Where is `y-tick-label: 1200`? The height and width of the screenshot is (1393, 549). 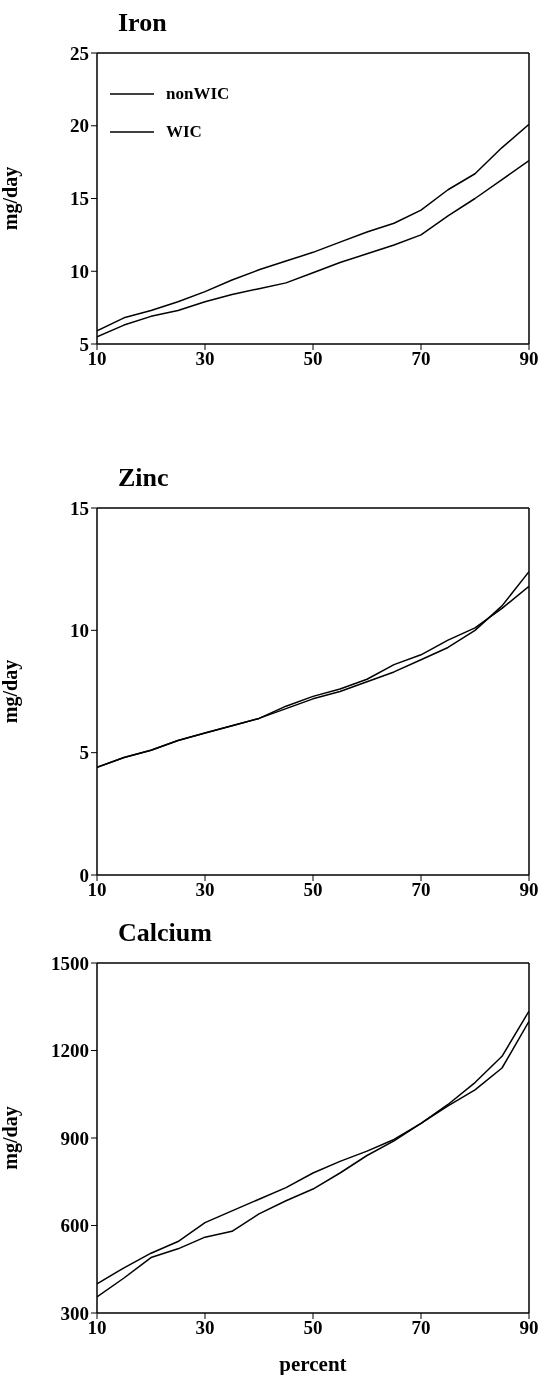
y-tick-label: 1200 is located at coordinates (70, 1051).